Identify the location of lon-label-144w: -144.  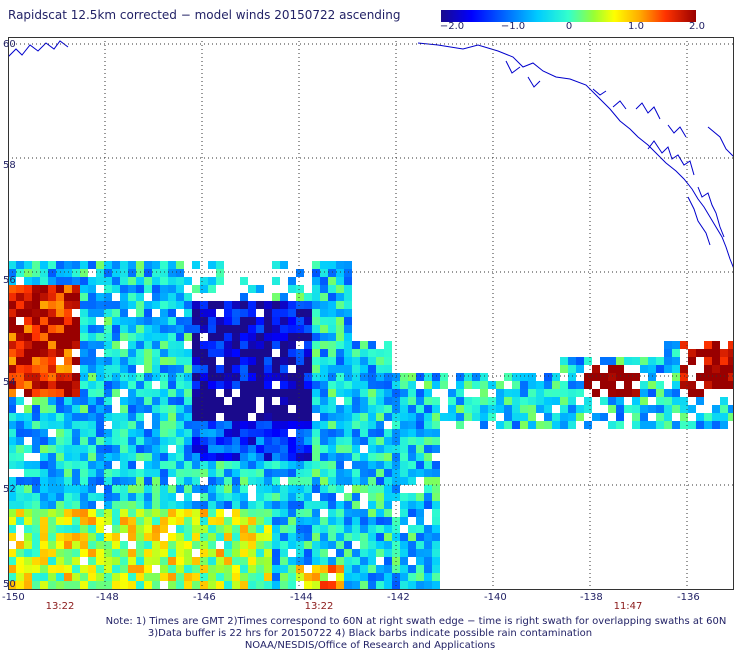
(301, 597).